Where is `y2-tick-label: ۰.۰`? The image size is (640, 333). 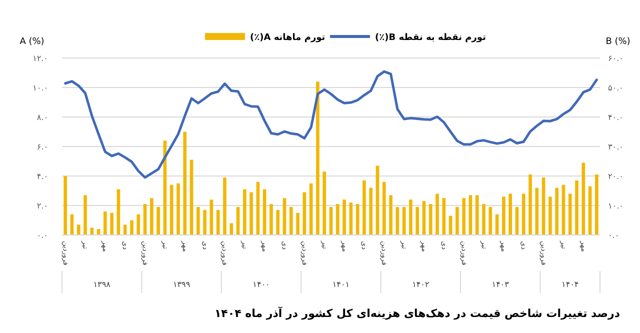 y2-tick-label: ۰.۰ is located at coordinates (614, 235).